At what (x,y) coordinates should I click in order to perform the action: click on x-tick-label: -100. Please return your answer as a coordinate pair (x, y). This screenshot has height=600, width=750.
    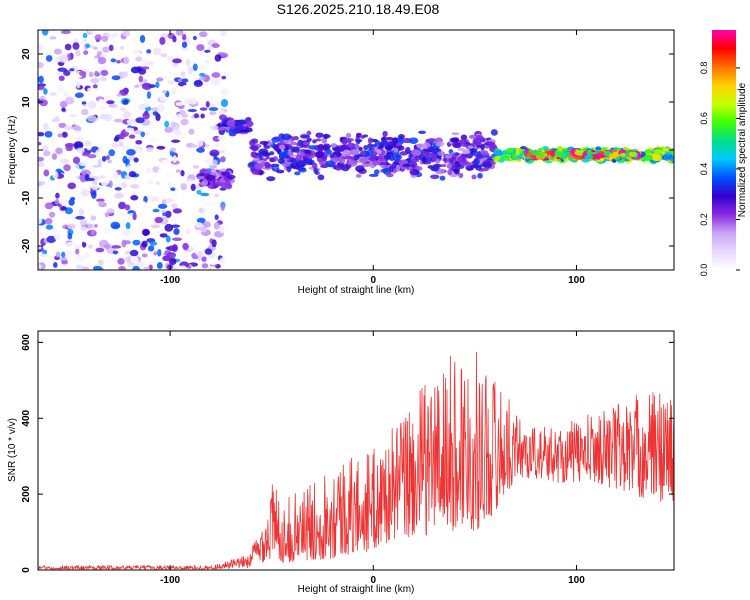
    Looking at the image, I should click on (170, 580).